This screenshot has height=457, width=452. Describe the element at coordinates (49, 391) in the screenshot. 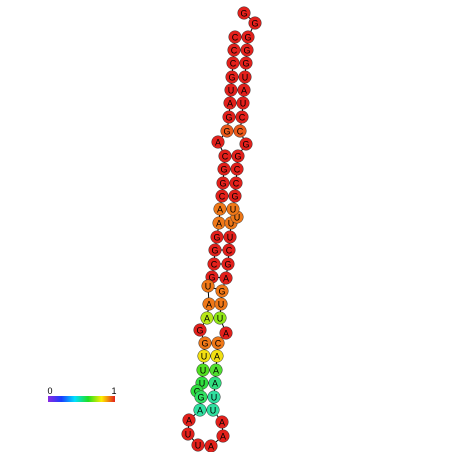

I see `legend-min: 0` at that location.